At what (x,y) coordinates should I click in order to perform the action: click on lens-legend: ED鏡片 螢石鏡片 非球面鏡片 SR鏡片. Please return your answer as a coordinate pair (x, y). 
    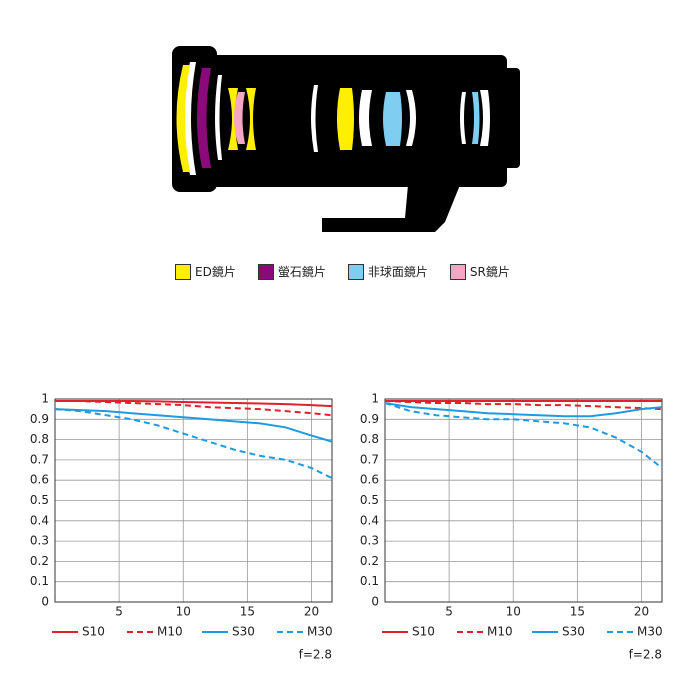
    Looking at the image, I should click on (342, 271).